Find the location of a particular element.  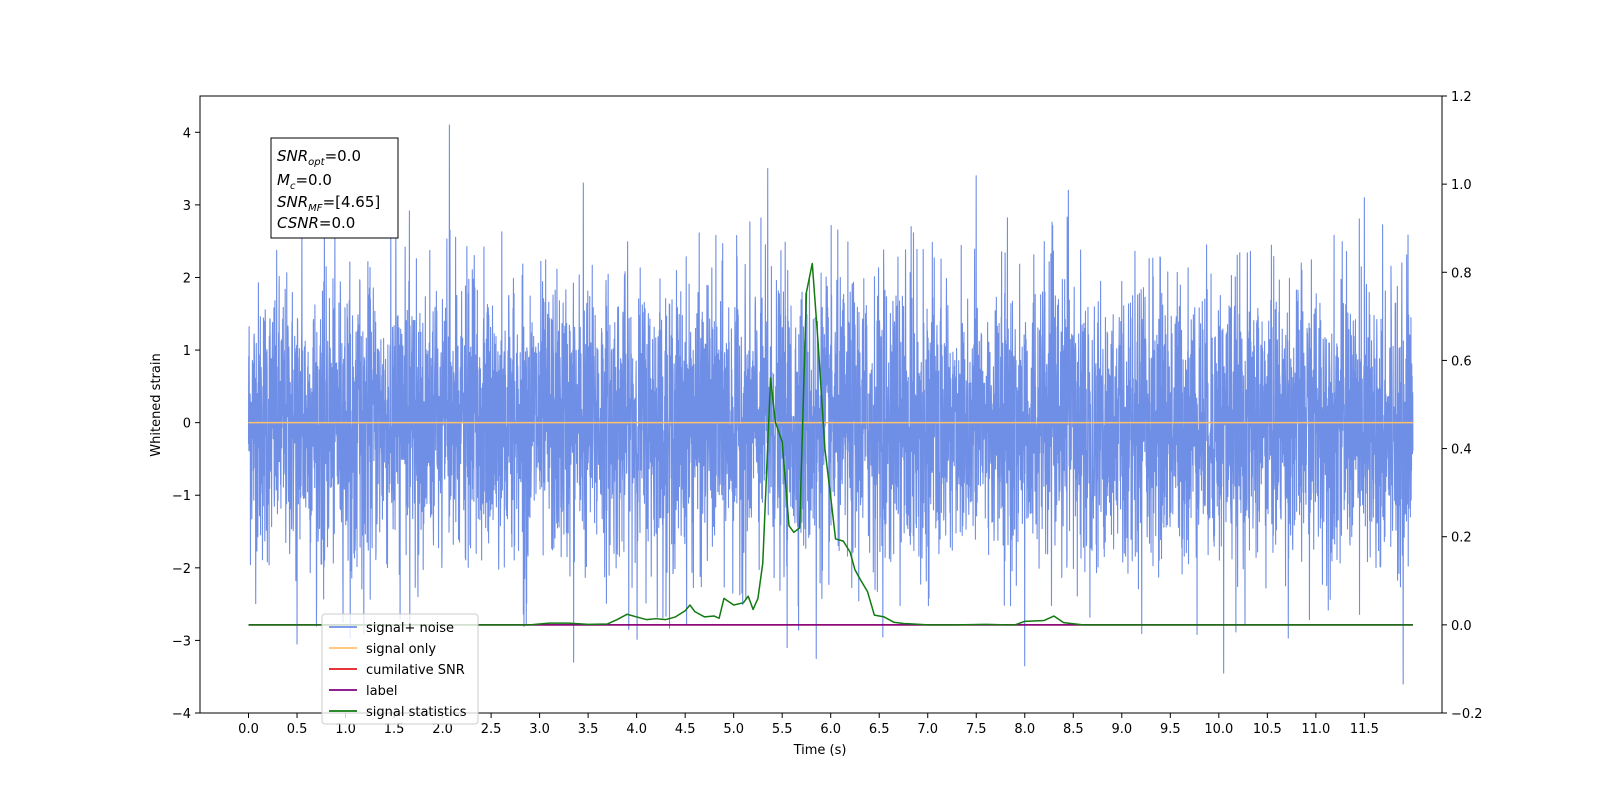

x-tick-label: 7.5 is located at coordinates (976, 729).